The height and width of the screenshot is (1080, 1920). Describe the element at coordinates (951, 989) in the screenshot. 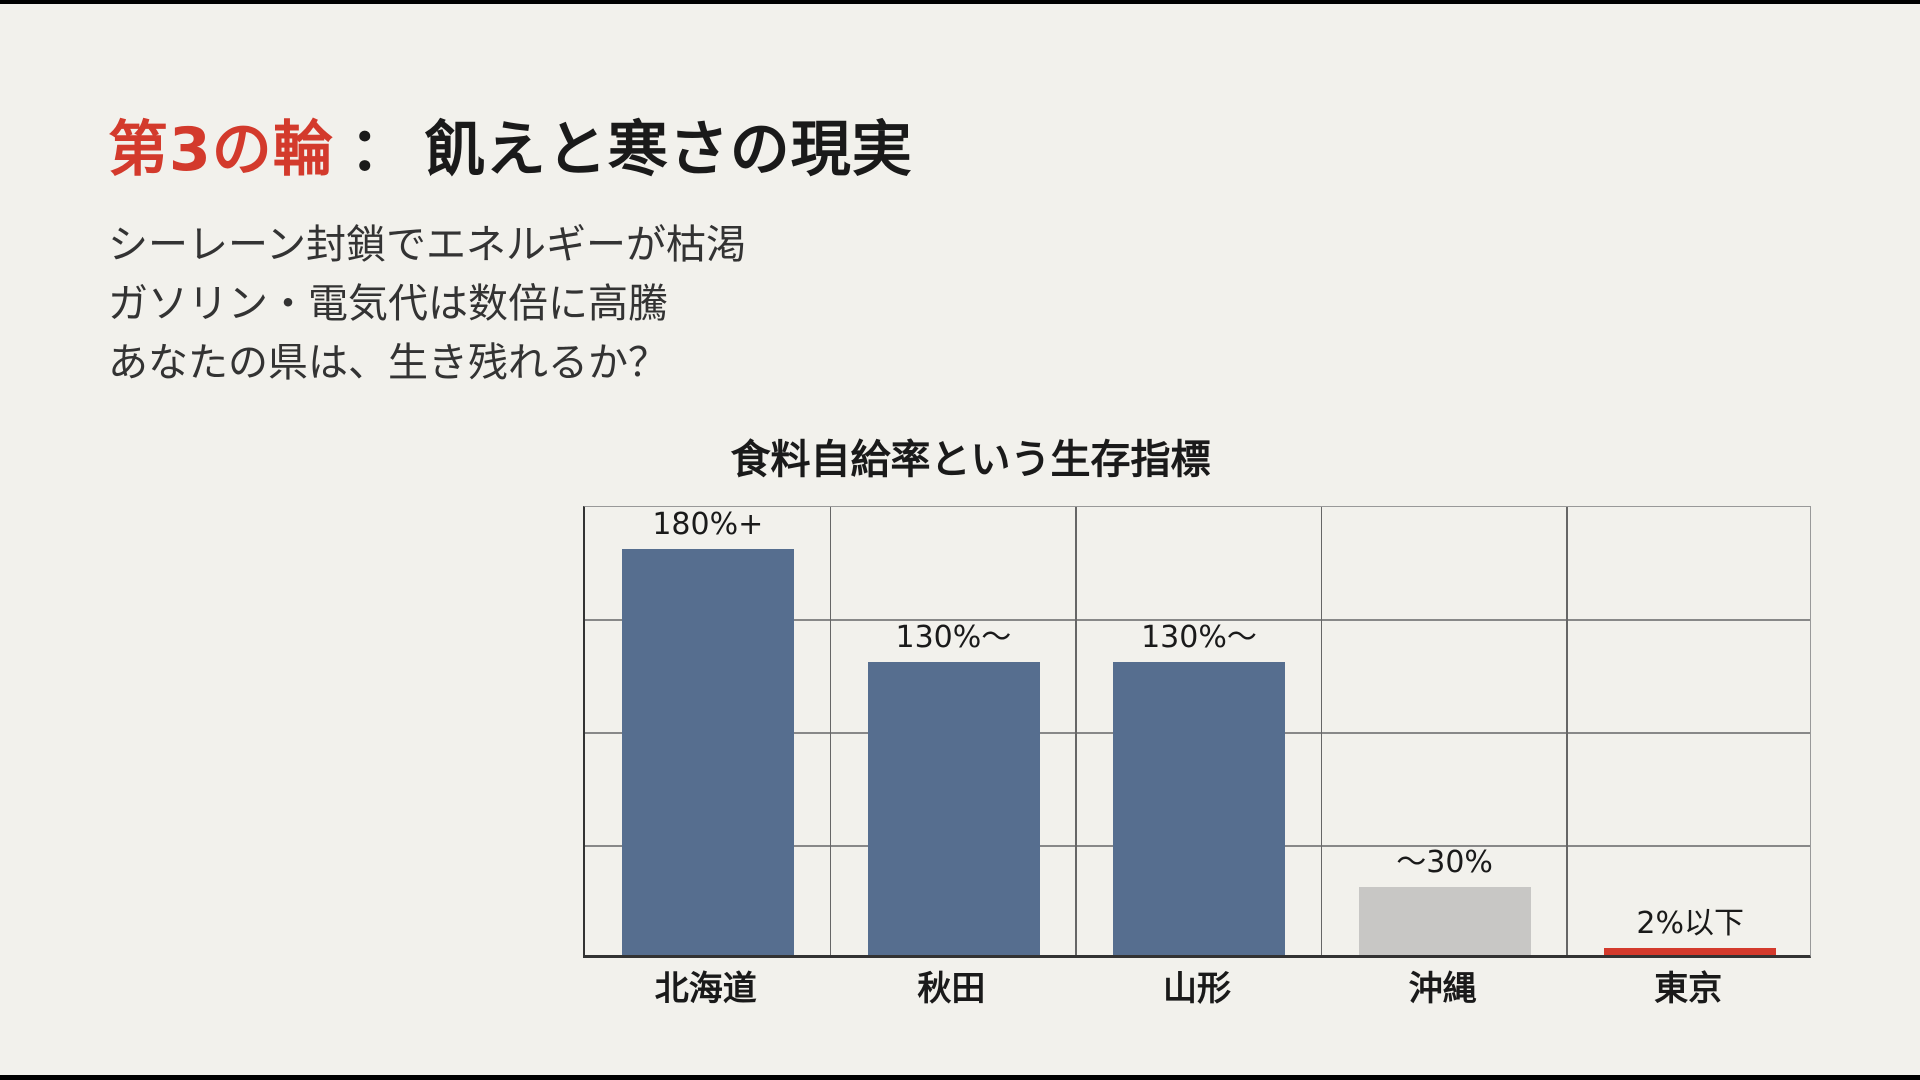

I see `category-label: 秋田` at that location.